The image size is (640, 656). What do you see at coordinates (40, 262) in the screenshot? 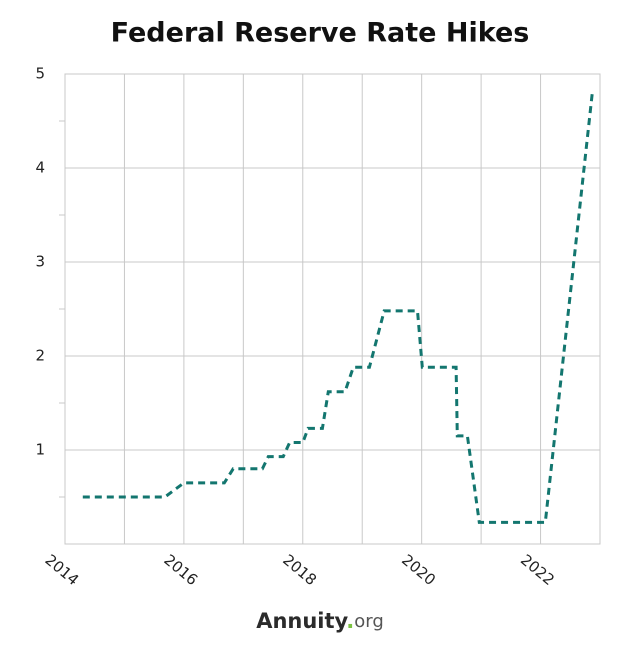
I see `y-tick-label: 3` at bounding box center [40, 262].